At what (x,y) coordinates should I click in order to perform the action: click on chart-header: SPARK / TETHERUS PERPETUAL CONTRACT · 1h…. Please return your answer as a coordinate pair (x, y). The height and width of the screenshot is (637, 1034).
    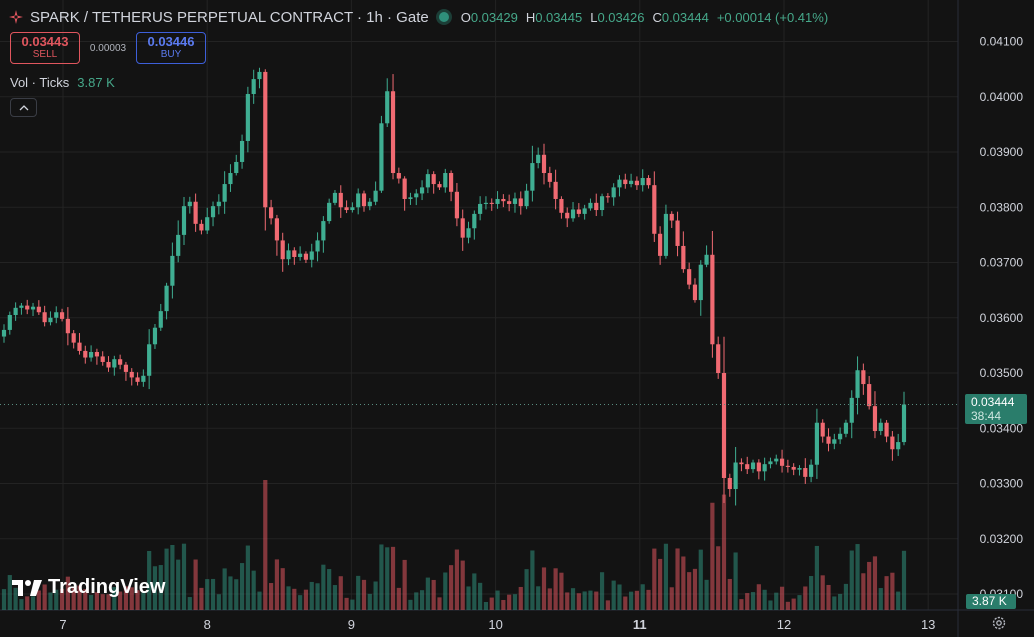
    Looking at the image, I should click on (418, 17).